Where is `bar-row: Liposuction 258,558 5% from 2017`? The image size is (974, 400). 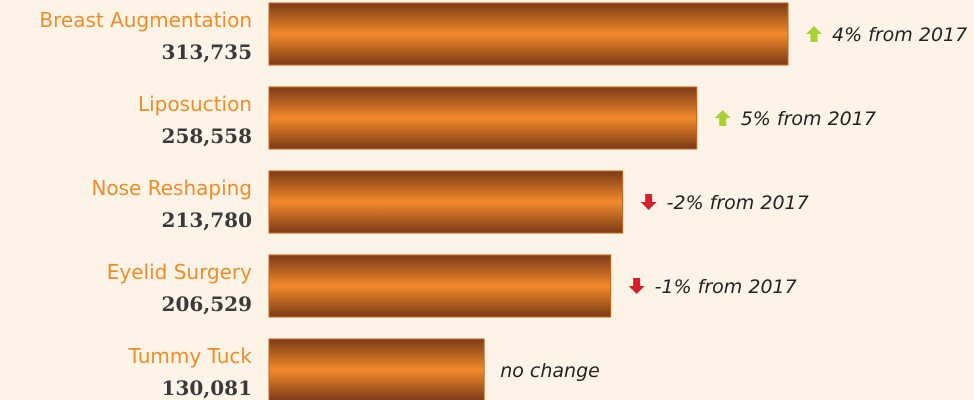
bar-row: Liposuction 258,558 5% from 2017 is located at coordinates (507, 118).